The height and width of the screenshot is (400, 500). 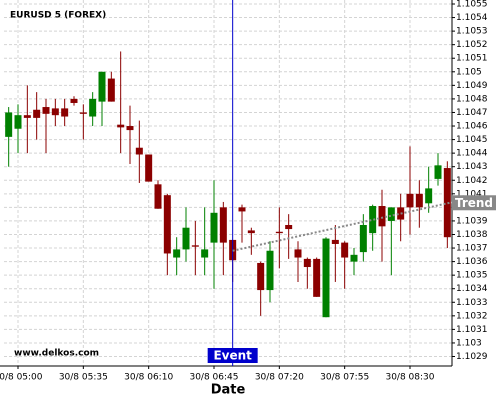 What do you see at coordinates (472, 330) in the screenshot?
I see `y-tick-label: 1.1031` at bounding box center [472, 330].